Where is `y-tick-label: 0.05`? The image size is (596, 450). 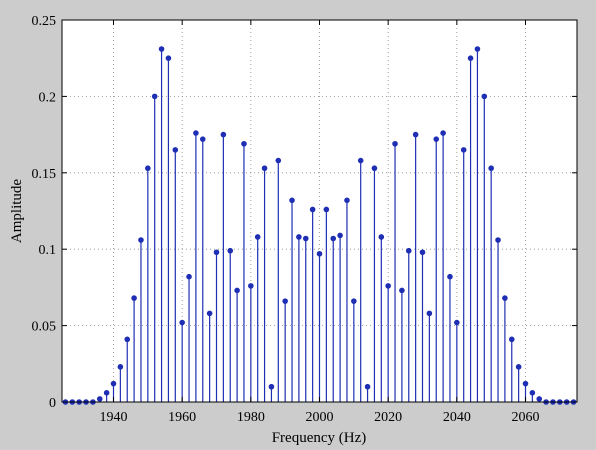
y-tick-label: 0.05 is located at coordinates (44, 327).